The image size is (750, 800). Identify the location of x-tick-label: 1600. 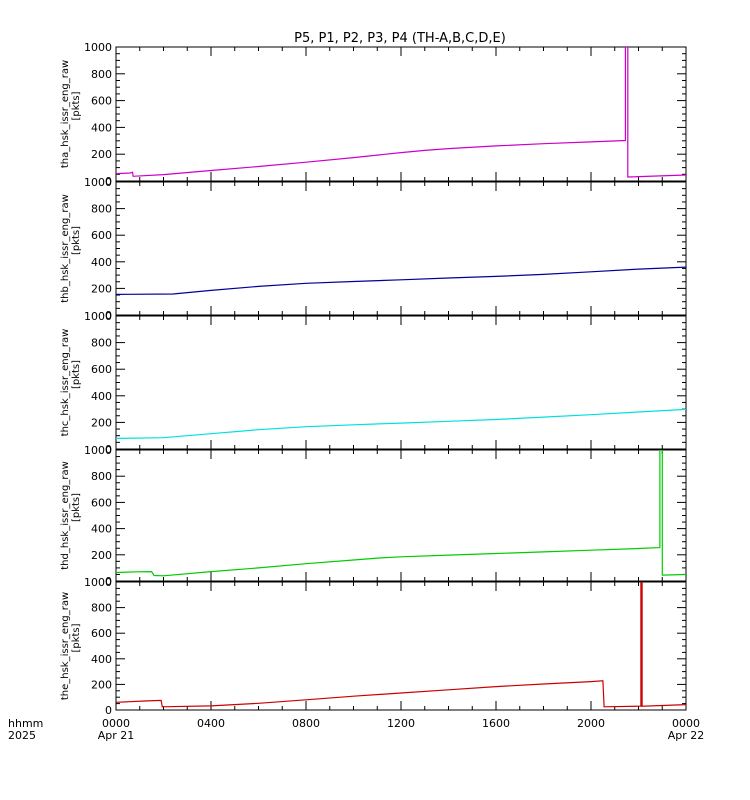
(496, 723).